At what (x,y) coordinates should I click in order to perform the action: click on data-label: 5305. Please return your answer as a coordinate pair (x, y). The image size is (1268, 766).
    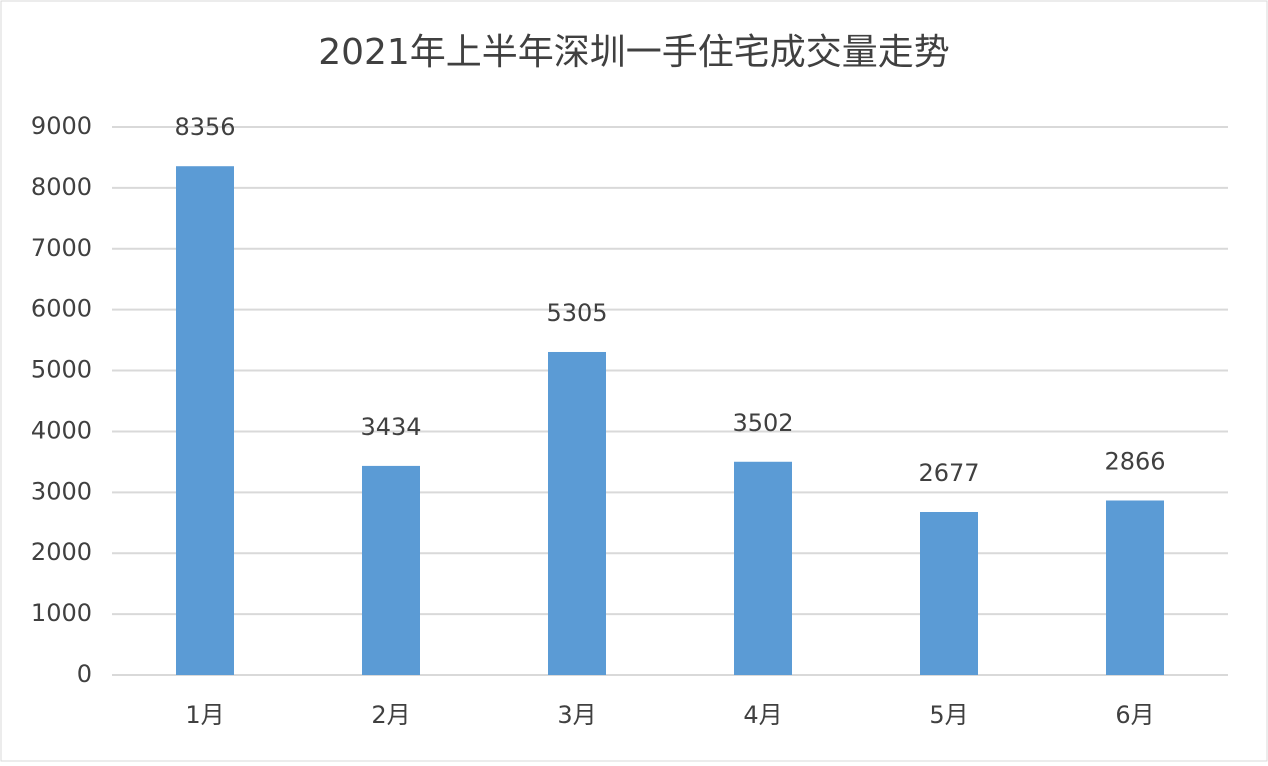
    Looking at the image, I should click on (576, 313).